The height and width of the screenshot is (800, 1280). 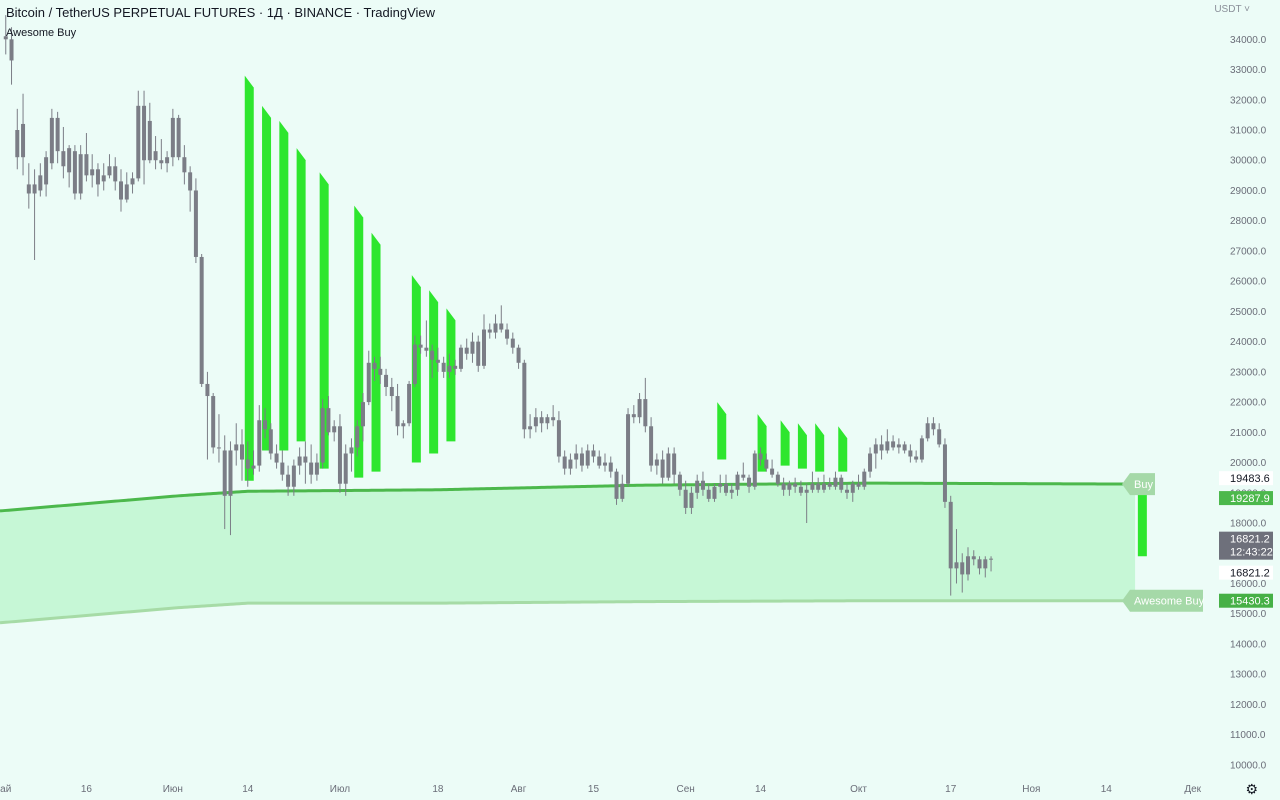 I want to click on indicator-name: Awesome Buy, so click(x=41, y=33).